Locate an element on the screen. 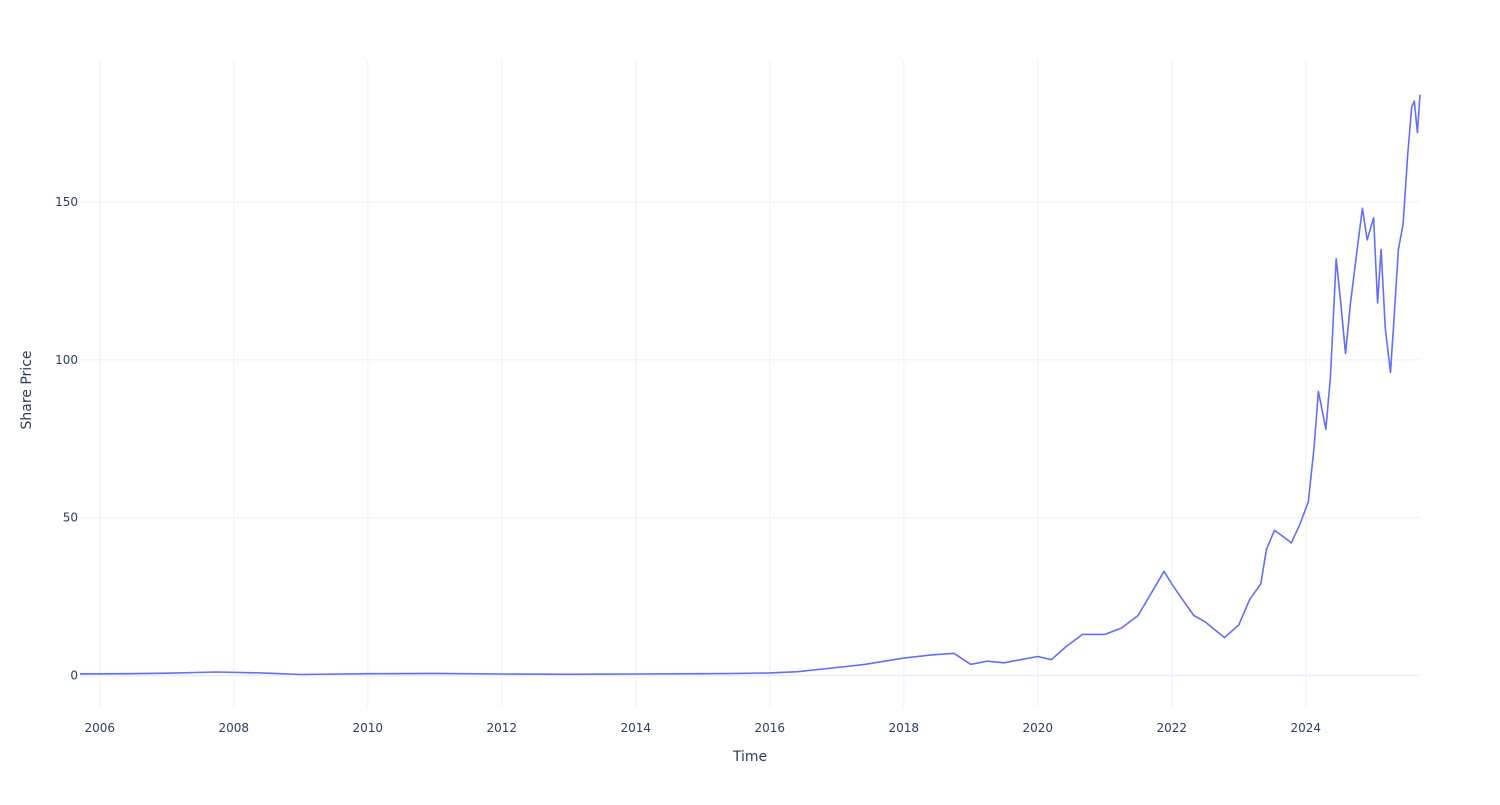  x-tick-label: 2014 is located at coordinates (636, 728).